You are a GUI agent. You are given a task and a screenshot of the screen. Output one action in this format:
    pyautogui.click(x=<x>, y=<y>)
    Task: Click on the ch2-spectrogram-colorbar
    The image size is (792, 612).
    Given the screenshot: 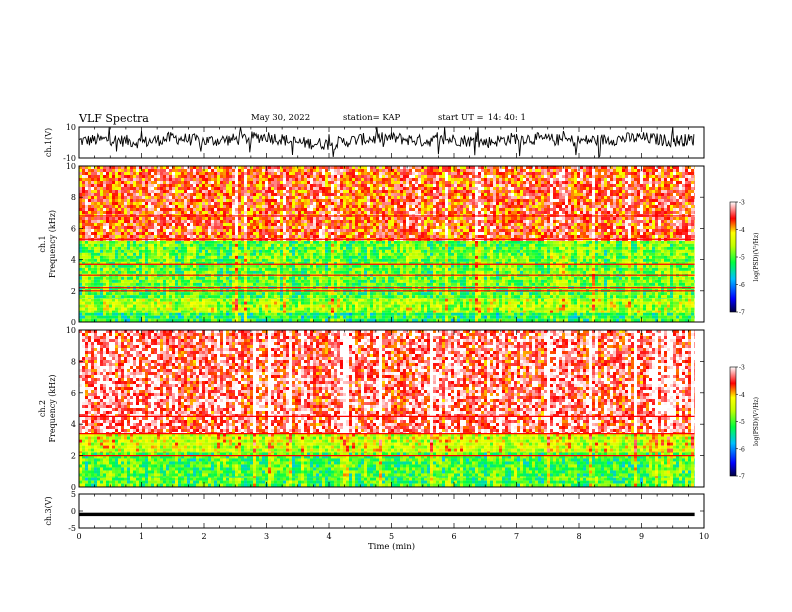 What is the action you would take?
    pyautogui.click(x=733, y=421)
    